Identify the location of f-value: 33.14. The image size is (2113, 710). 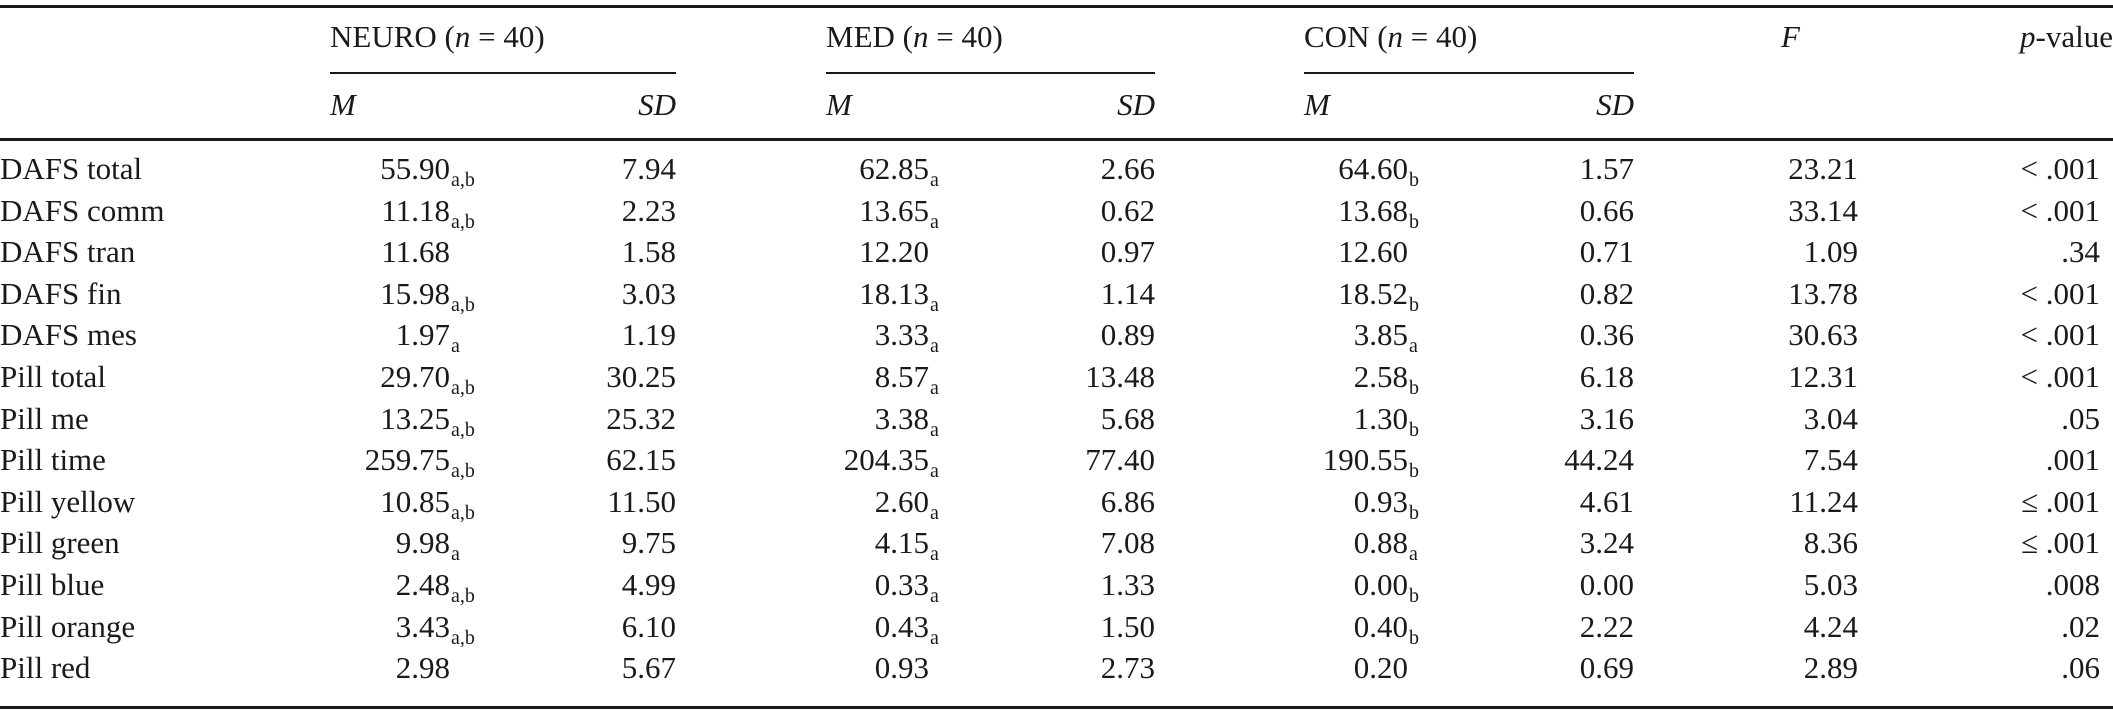
(1823, 210).